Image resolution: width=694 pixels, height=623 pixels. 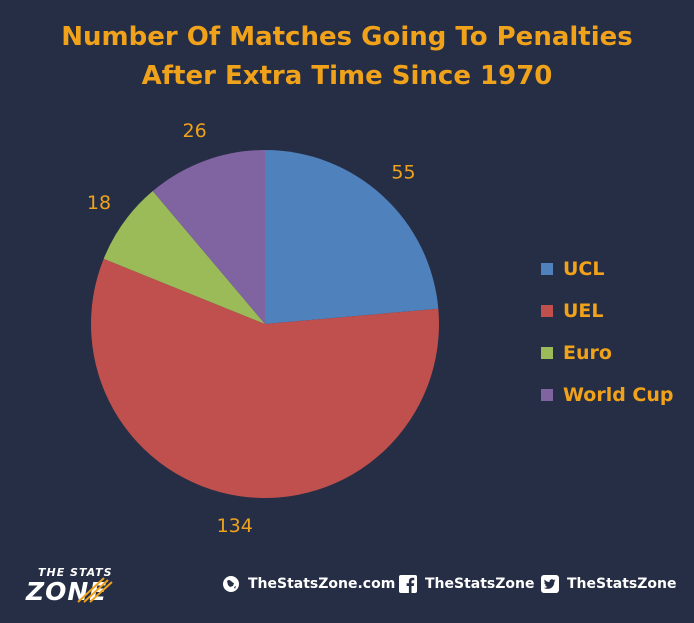 What do you see at coordinates (195, 131) in the screenshot?
I see `data-label-world-cup: 26` at bounding box center [195, 131].